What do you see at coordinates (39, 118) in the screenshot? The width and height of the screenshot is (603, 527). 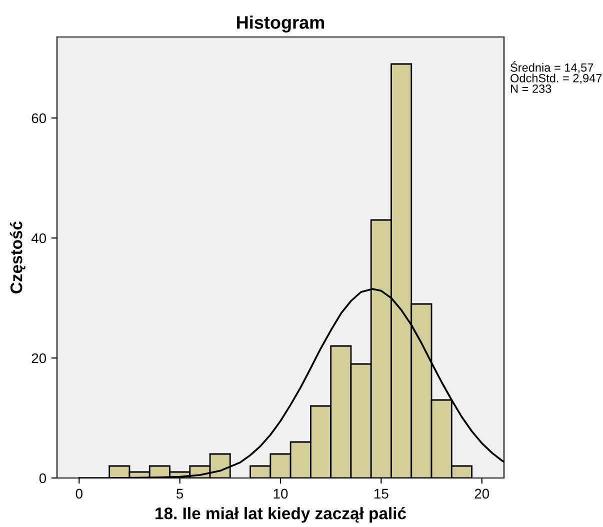 I see `y-tick-label: 60` at bounding box center [39, 118].